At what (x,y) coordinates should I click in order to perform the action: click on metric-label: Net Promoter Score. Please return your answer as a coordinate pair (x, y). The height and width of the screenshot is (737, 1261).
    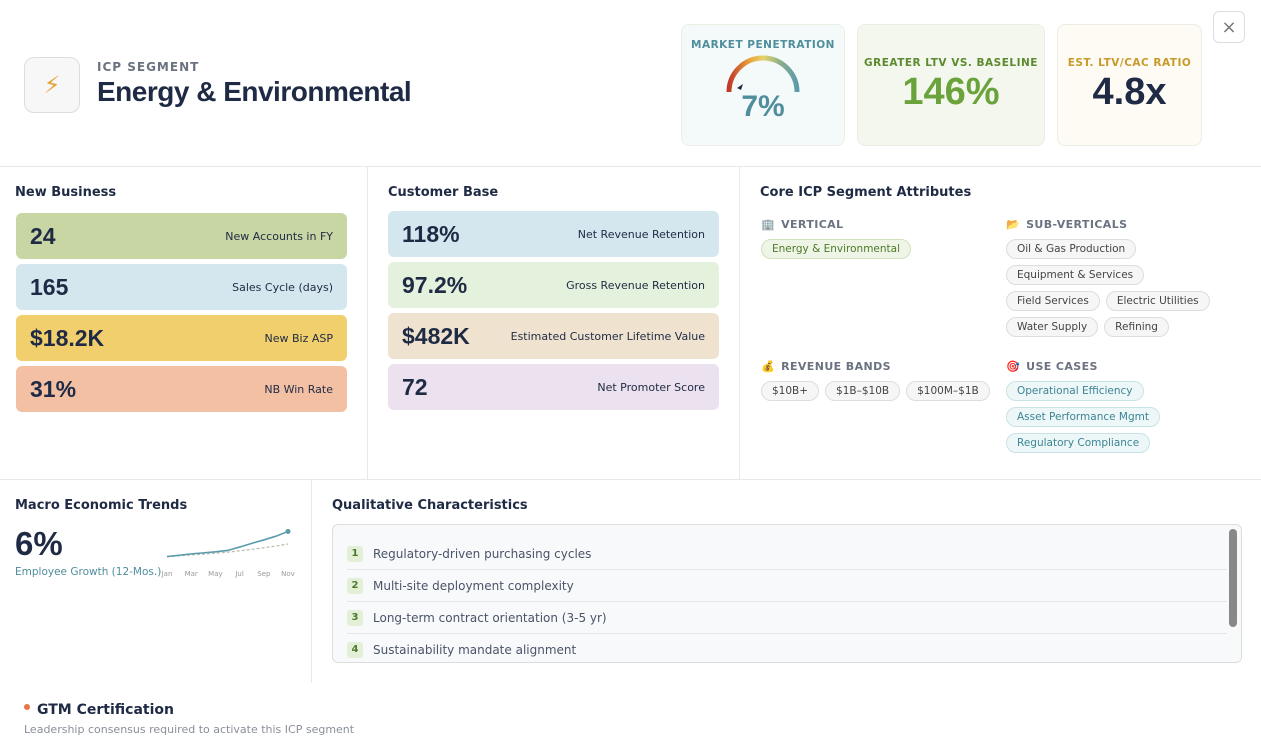
    Looking at the image, I should click on (651, 387).